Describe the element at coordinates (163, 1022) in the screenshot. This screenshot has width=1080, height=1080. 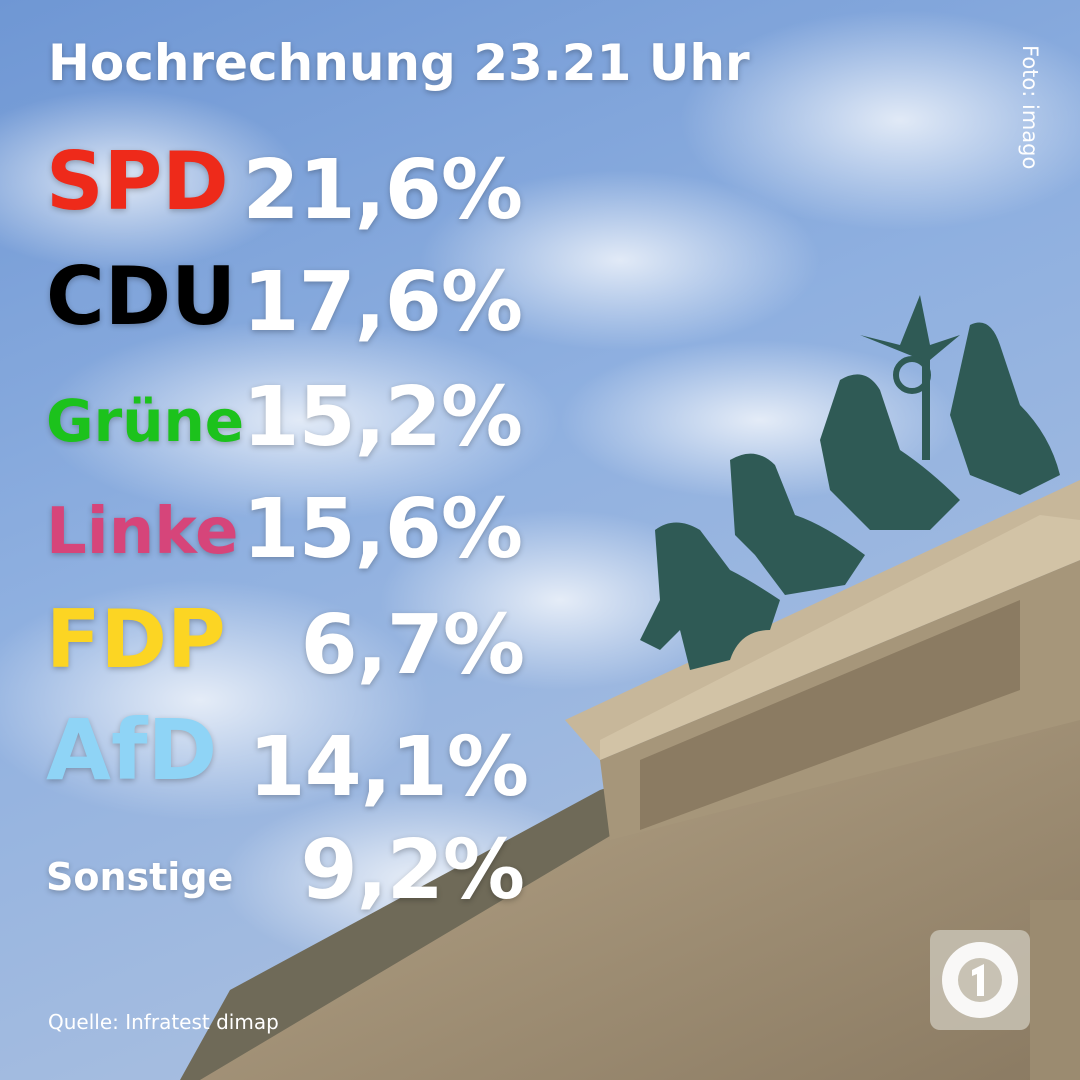
I see `source: Quelle: Infratest dimap` at that location.